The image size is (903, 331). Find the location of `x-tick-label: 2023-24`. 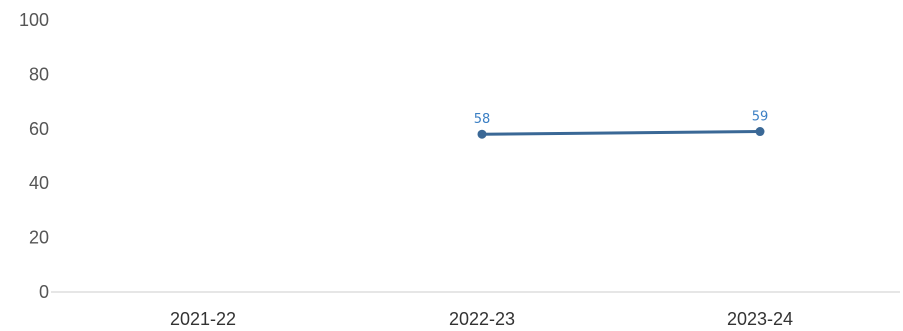

x-tick-label: 2023-24 is located at coordinates (760, 319).